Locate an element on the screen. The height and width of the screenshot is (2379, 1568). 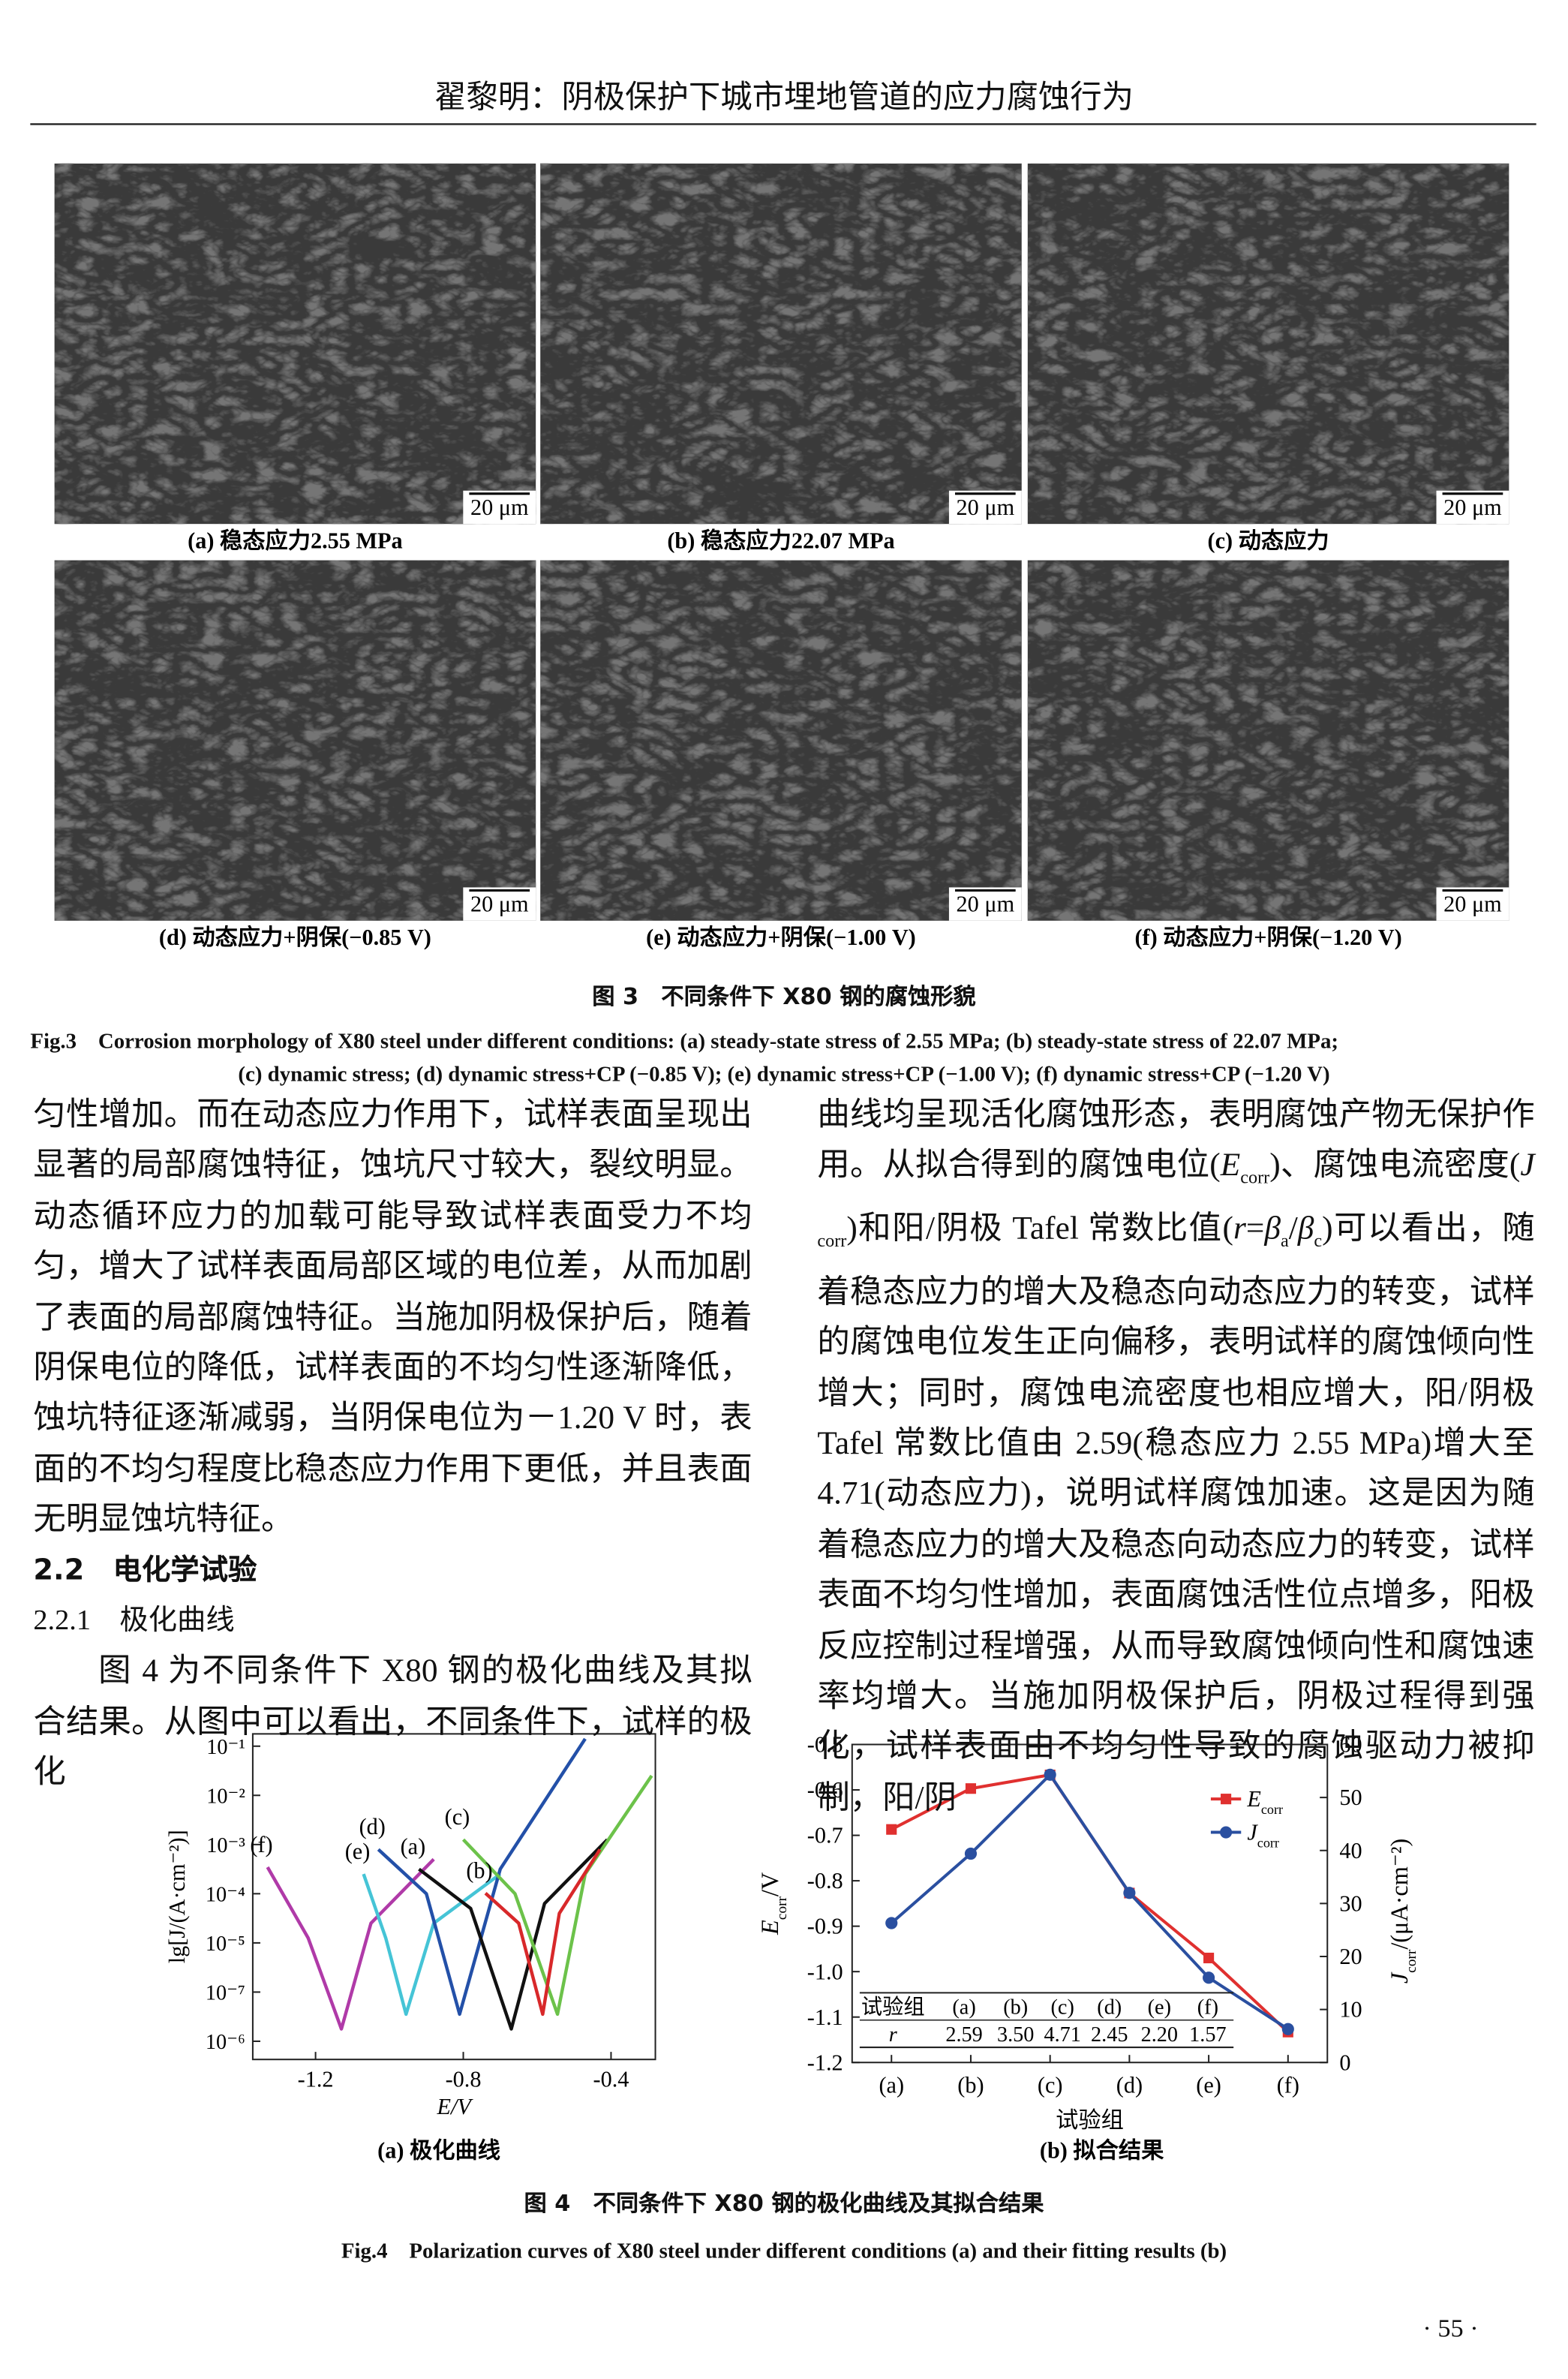
legend-name: J is located at coordinates (1252, 1832).